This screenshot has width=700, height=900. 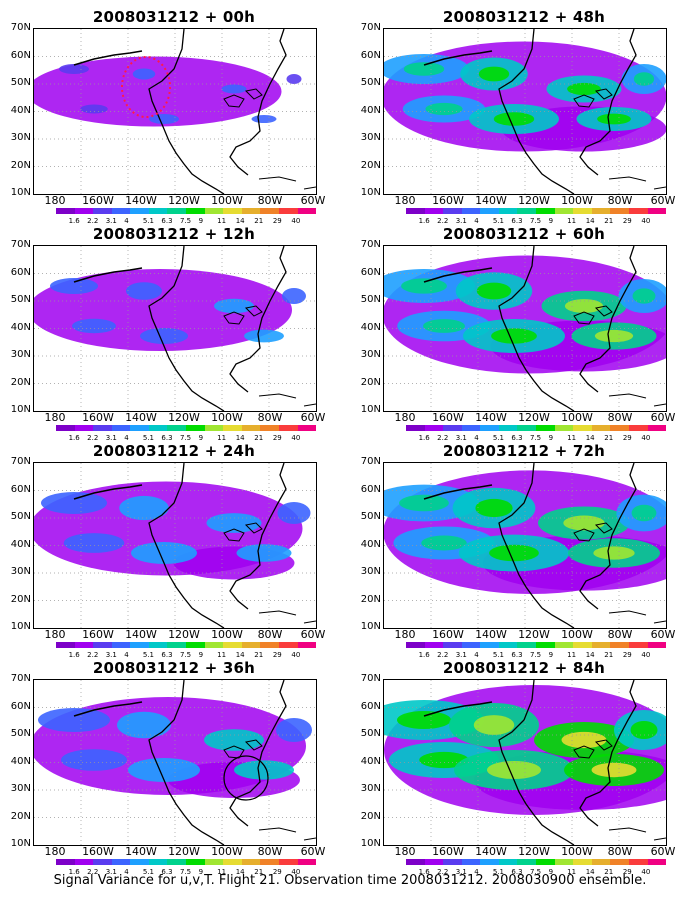 What do you see at coordinates (126, 655) in the screenshot?
I see `colorbar-label: 4` at bounding box center [126, 655].